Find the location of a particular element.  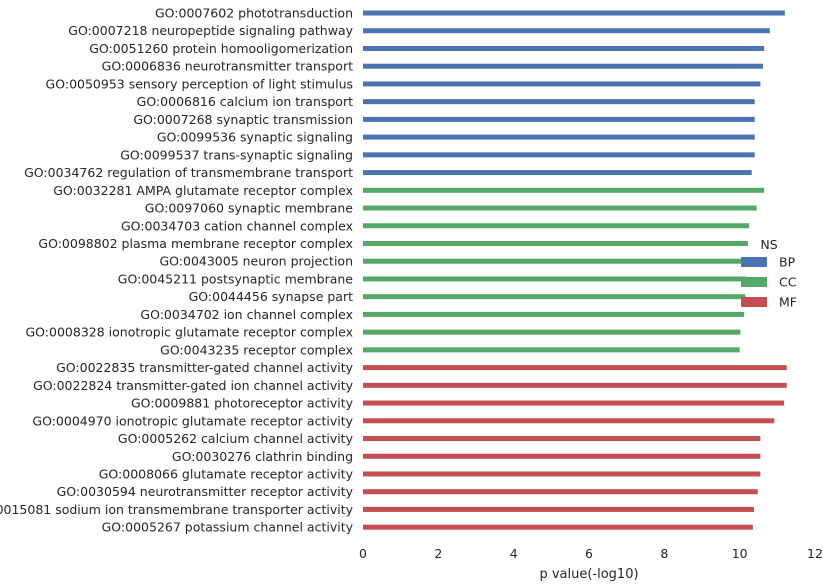

category-label: GO:0043005 neuron projection is located at coordinates (256, 261).